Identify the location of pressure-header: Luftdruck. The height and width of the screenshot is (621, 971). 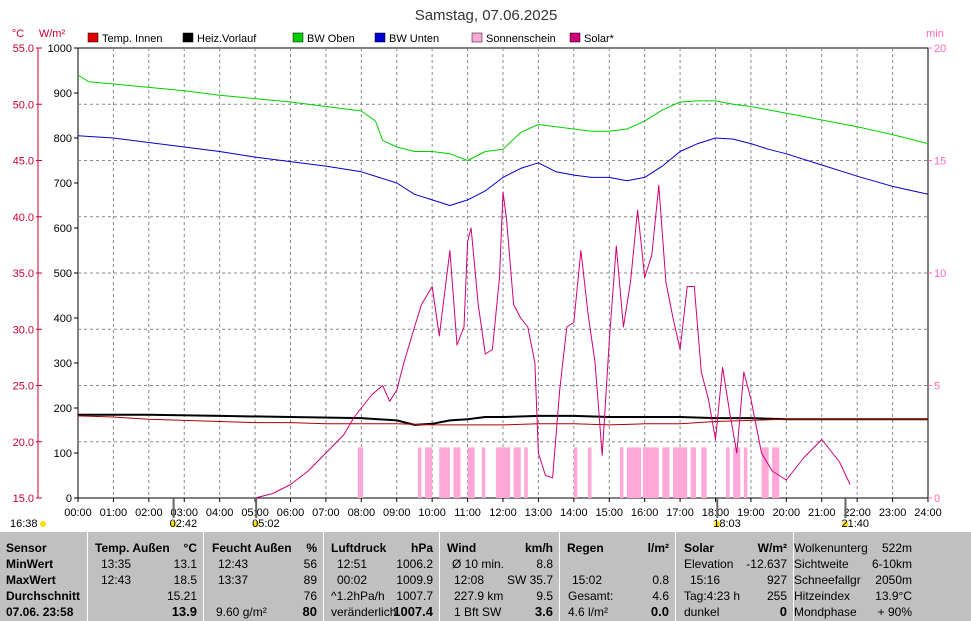
(359, 548).